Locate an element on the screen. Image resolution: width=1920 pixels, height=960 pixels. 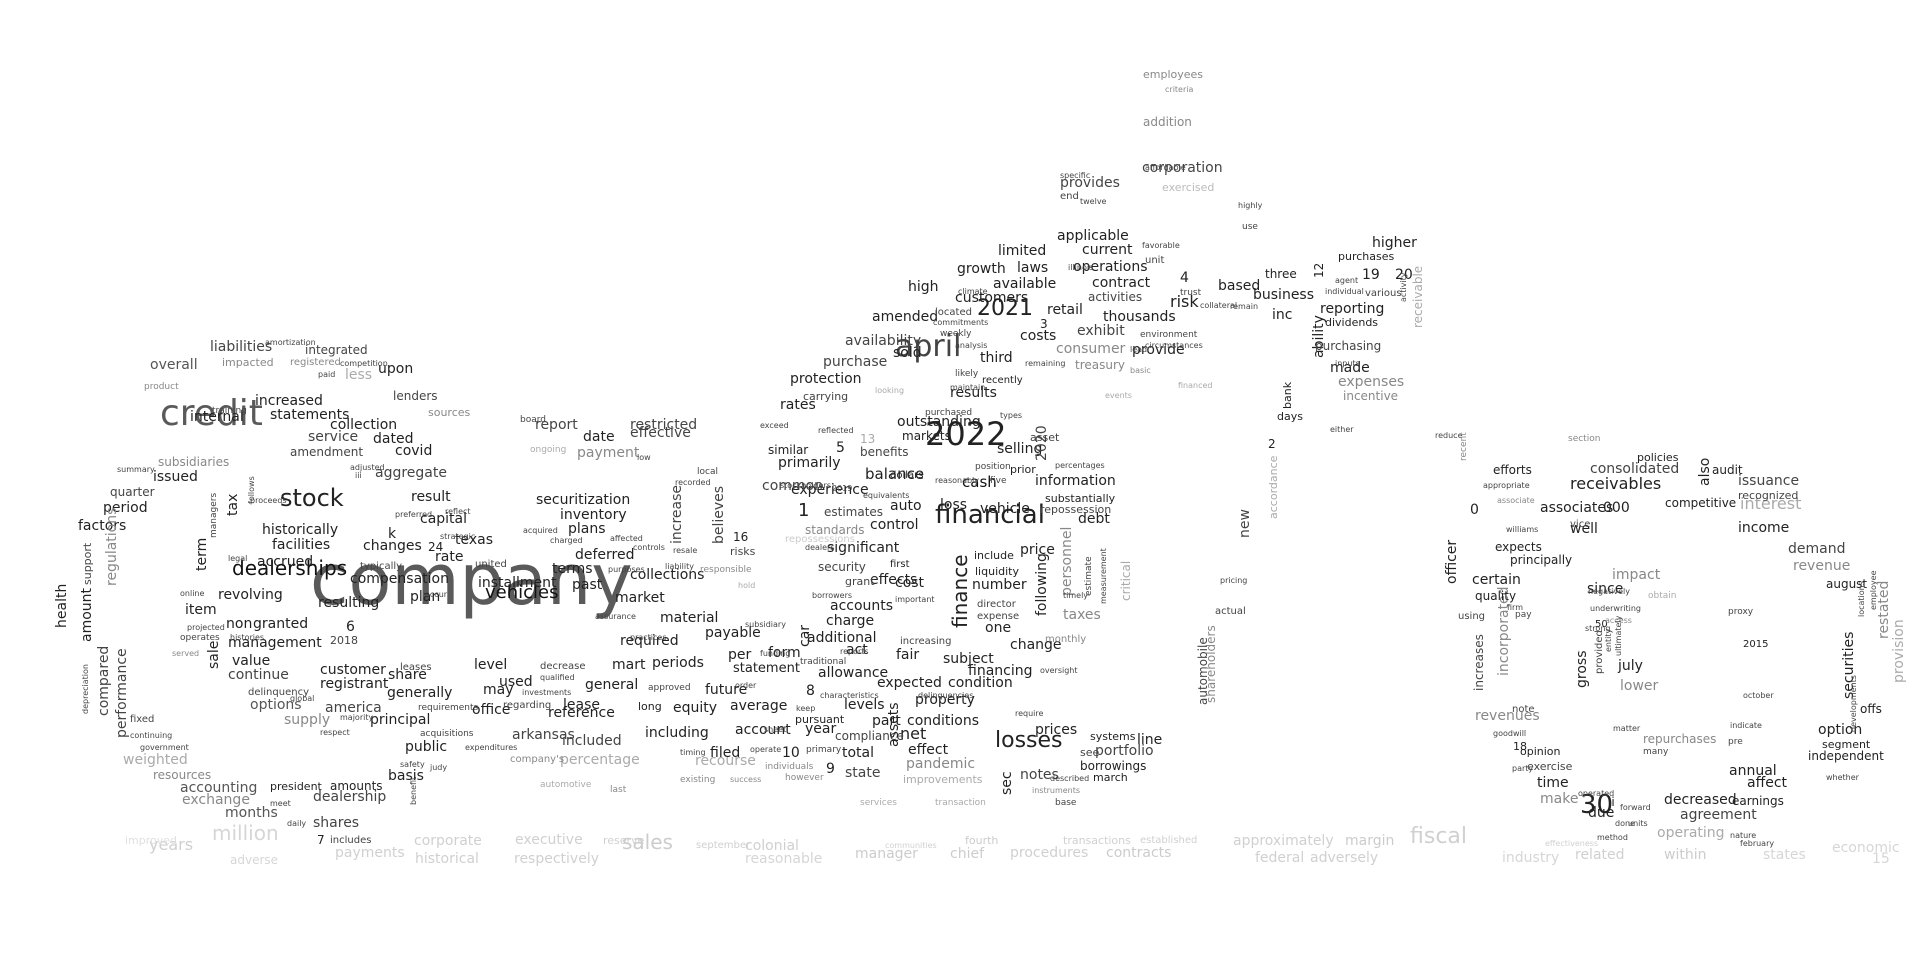
word-3: 3 is located at coordinates (1044, 324).